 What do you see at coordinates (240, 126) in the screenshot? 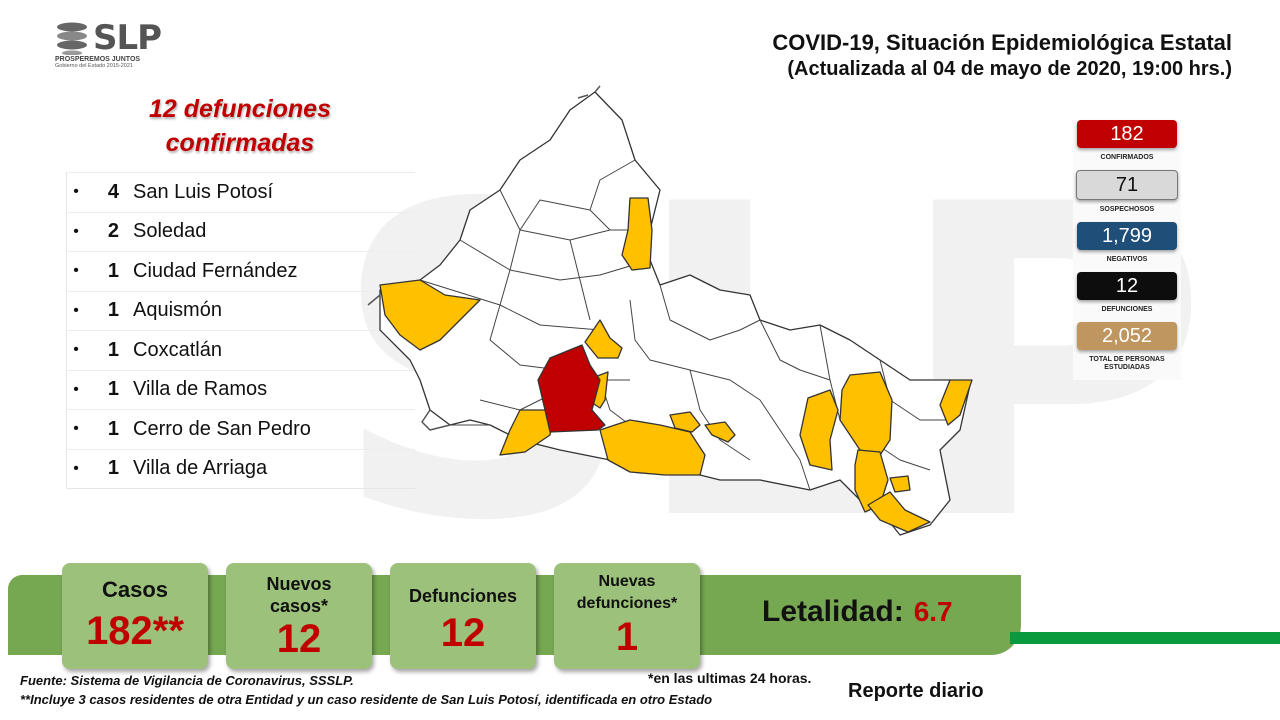
I see `deaths-title: 12 defunciones confirmadas` at bounding box center [240, 126].